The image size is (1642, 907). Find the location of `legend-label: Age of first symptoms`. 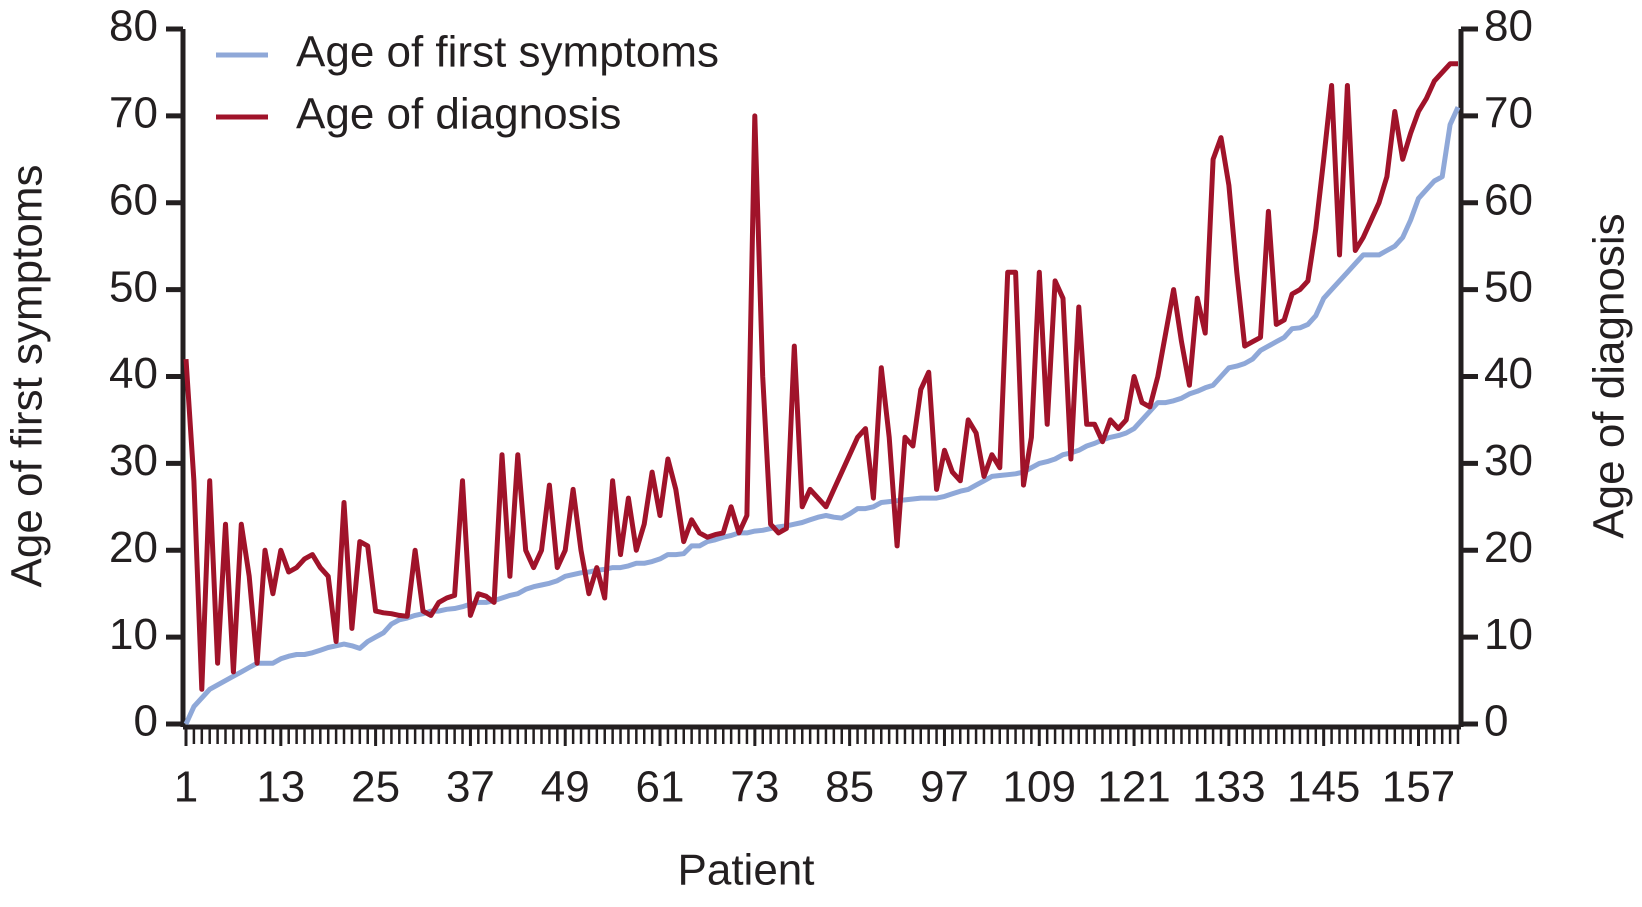

legend-label: Age of first symptoms is located at coordinates (507, 52).